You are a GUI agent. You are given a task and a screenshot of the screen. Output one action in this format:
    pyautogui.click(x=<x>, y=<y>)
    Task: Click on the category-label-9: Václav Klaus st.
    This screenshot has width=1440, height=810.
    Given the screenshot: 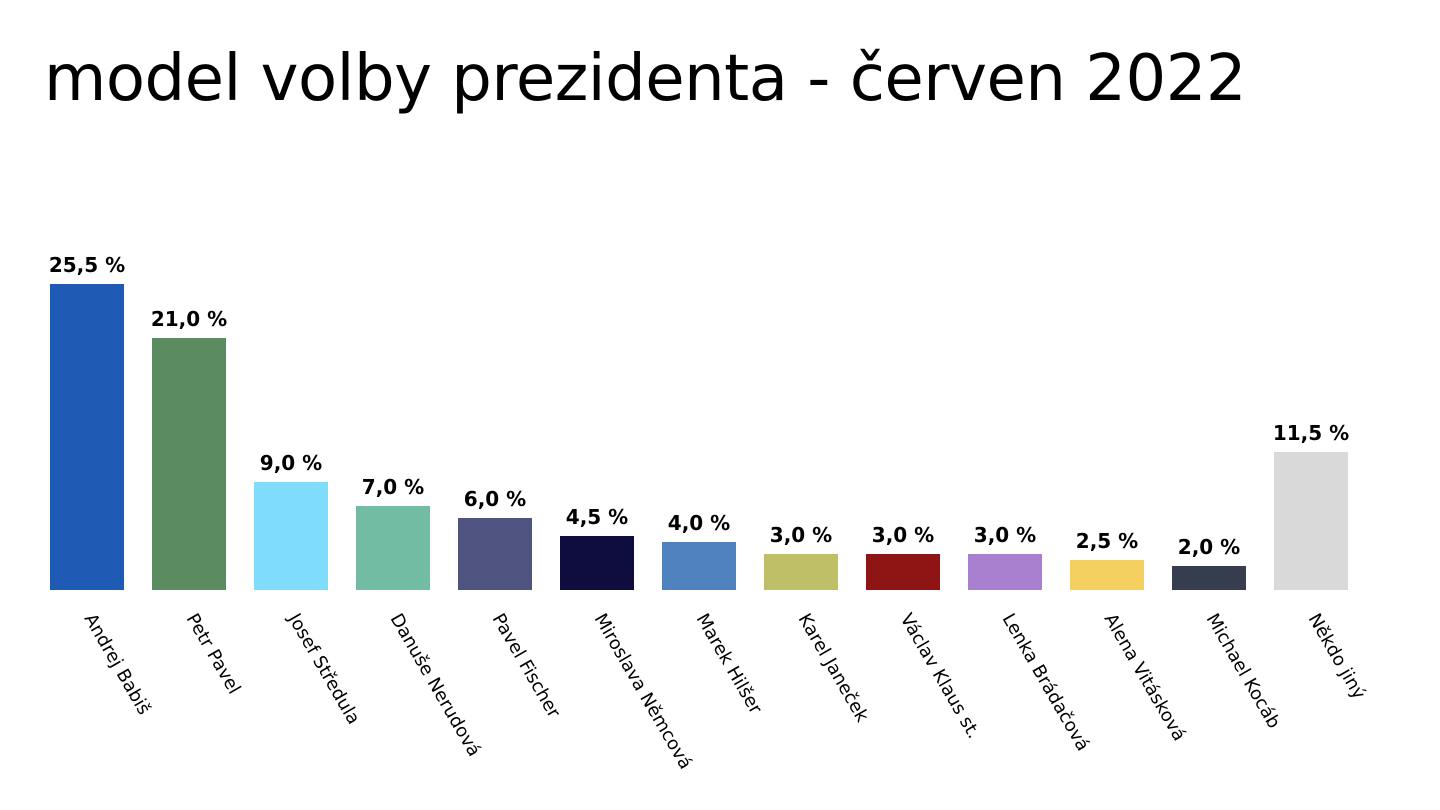 What is the action you would take?
    pyautogui.click(x=940, y=676)
    